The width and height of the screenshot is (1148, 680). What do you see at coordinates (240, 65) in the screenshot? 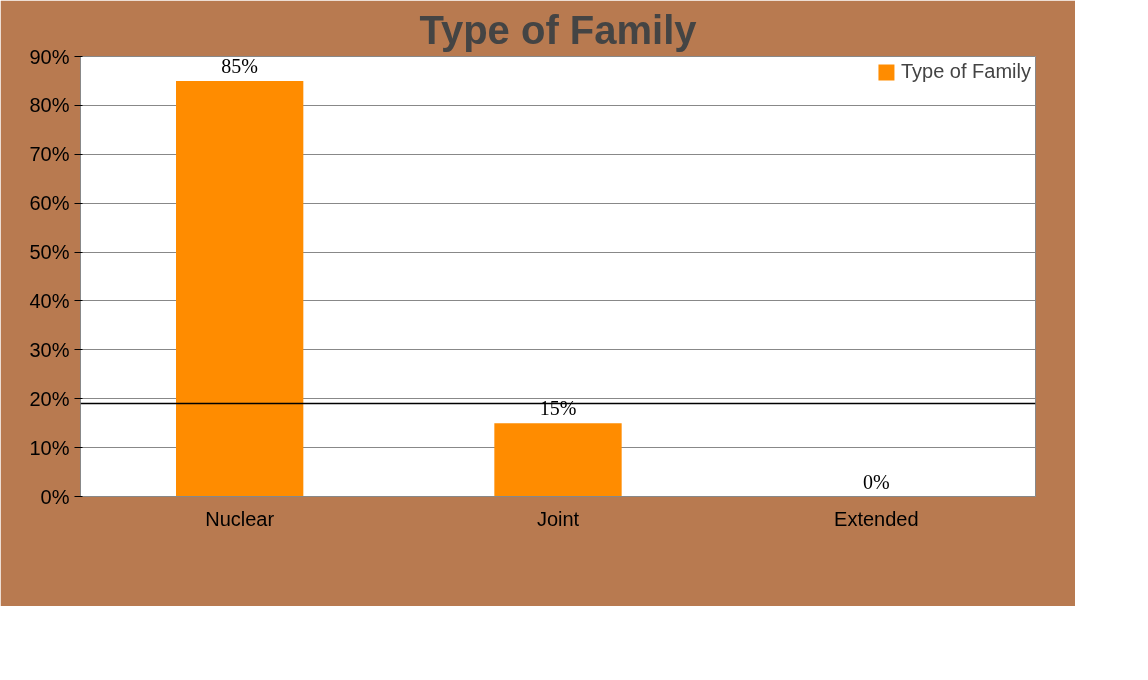
I see `text: 85%` at bounding box center [240, 65].